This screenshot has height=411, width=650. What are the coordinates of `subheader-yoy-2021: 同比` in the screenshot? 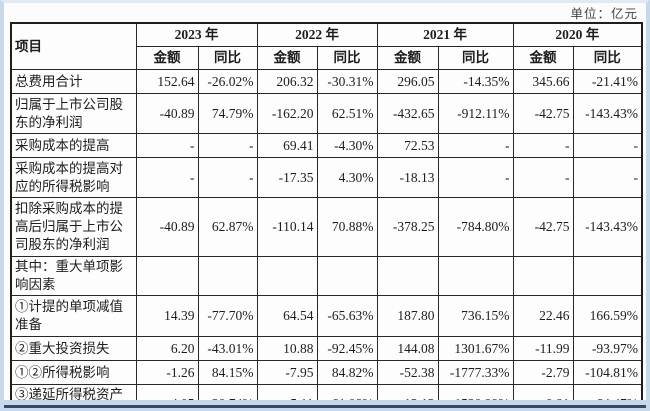 It's located at (475, 58).